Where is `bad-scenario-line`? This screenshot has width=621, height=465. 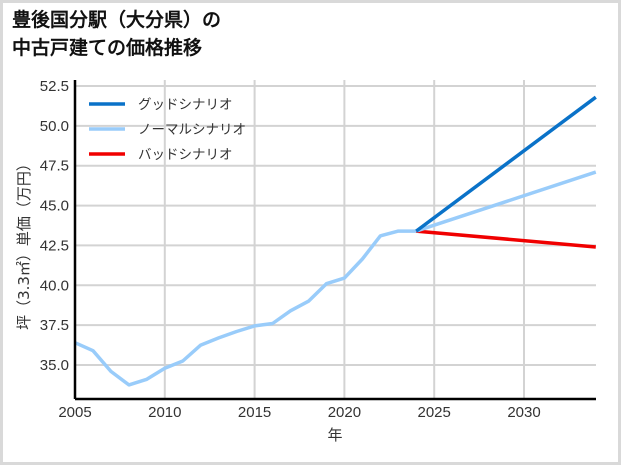
bad-scenario-line is located at coordinates (506, 239).